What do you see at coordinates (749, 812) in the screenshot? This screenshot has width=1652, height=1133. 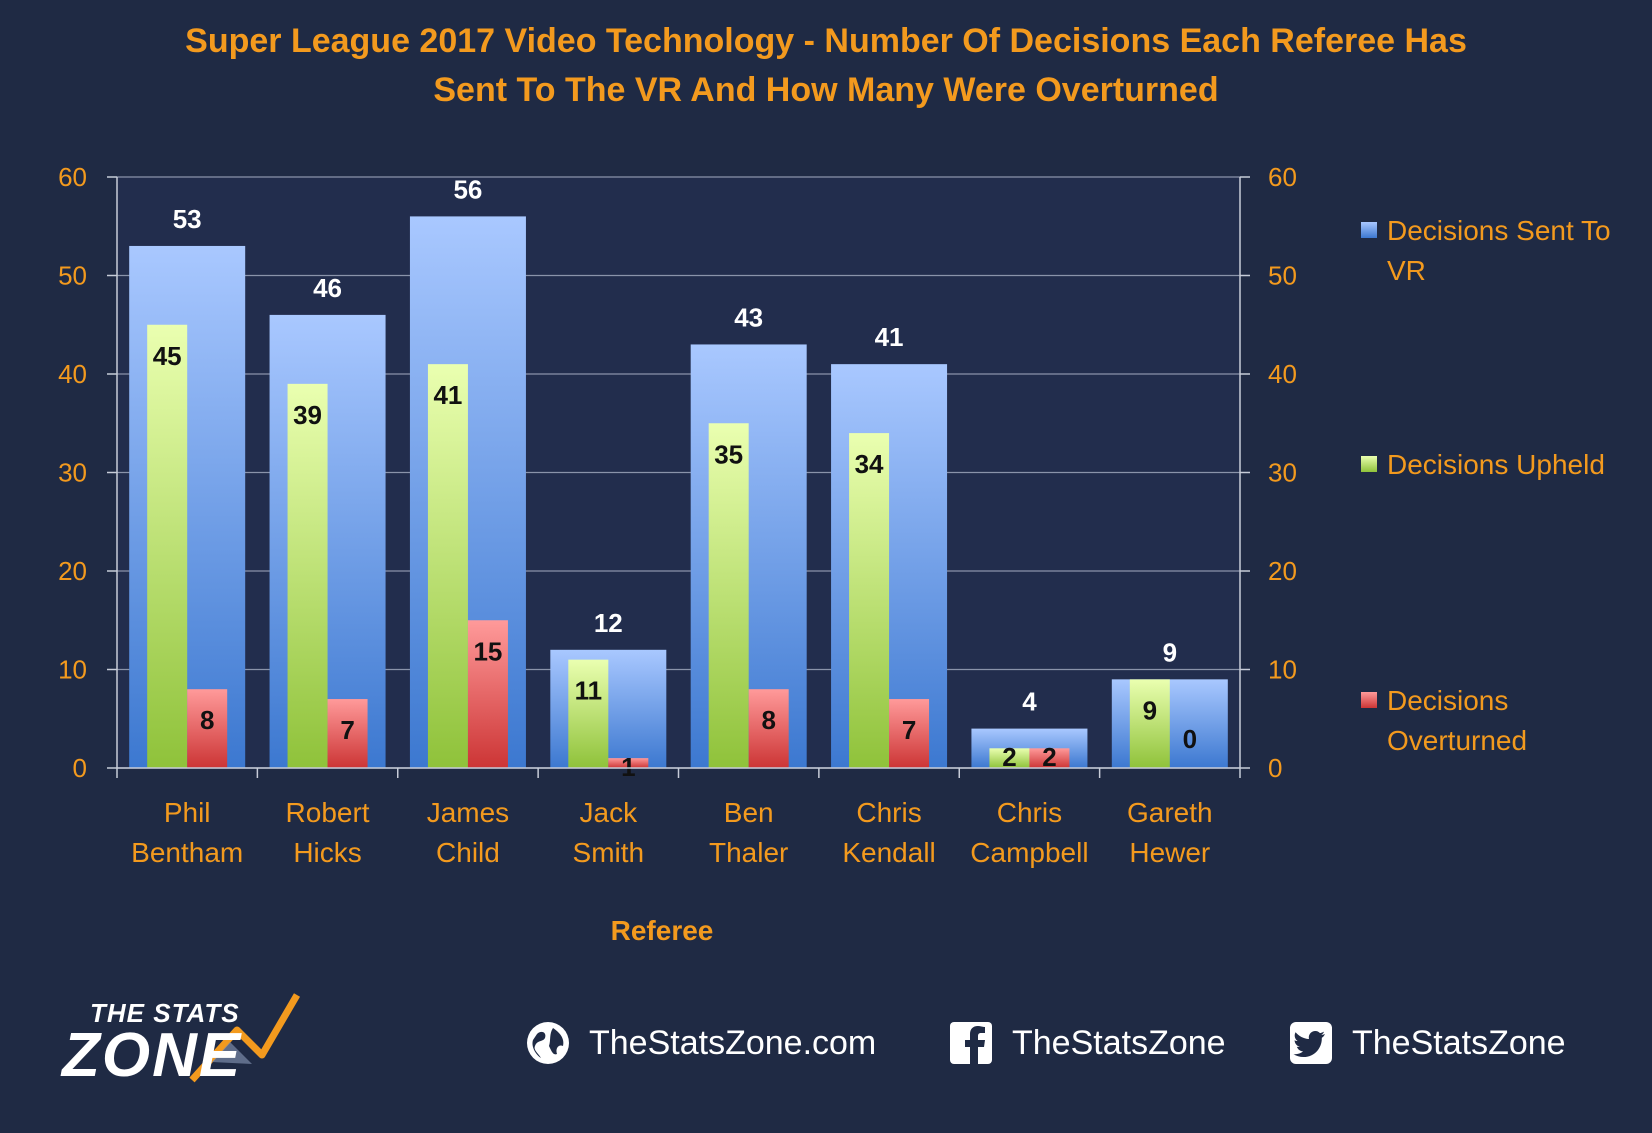 I see `x-tick-label: Ben` at bounding box center [749, 812].